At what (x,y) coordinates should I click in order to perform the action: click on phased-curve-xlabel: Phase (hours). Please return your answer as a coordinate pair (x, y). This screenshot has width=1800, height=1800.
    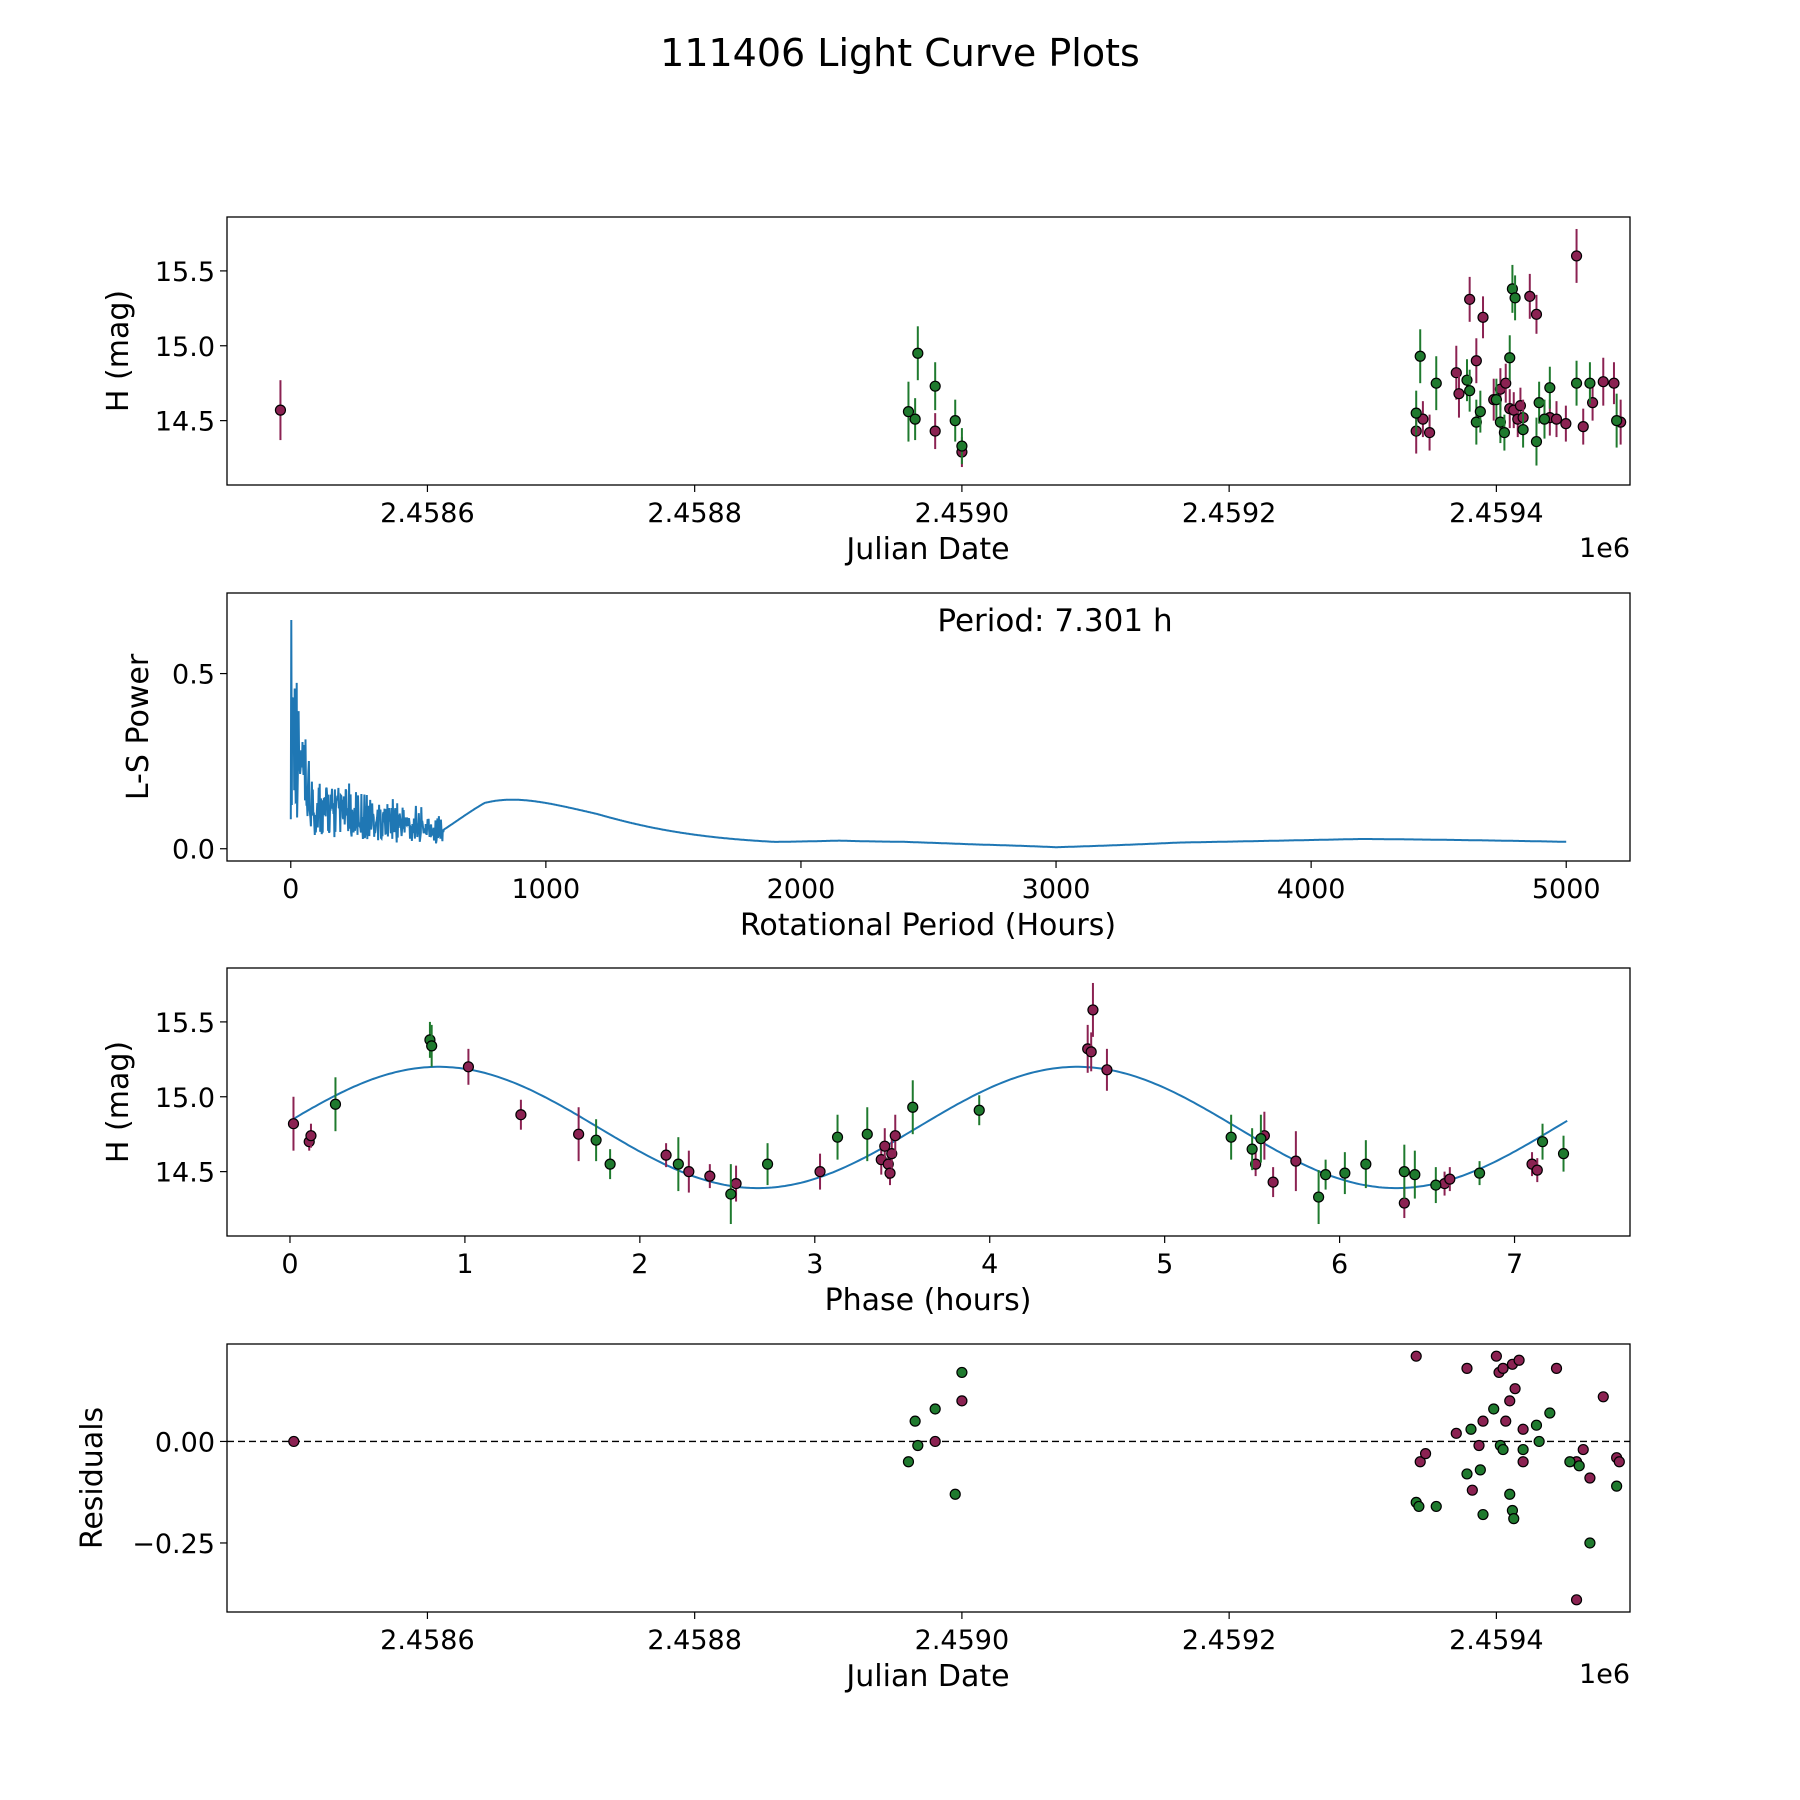
    Looking at the image, I should click on (928, 1300).